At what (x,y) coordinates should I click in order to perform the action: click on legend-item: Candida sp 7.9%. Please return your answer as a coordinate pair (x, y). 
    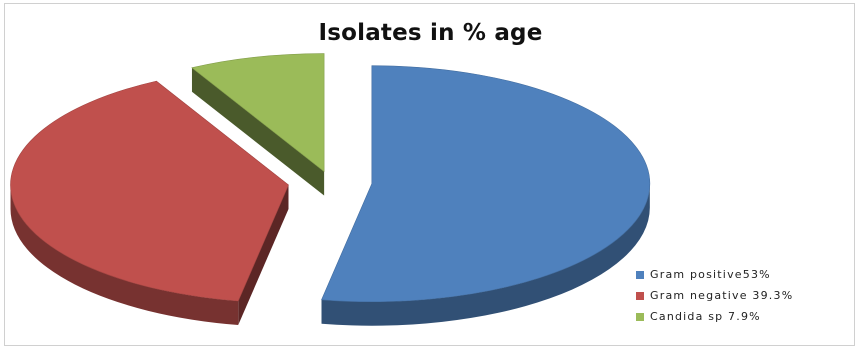
    Looking at the image, I should click on (714, 316).